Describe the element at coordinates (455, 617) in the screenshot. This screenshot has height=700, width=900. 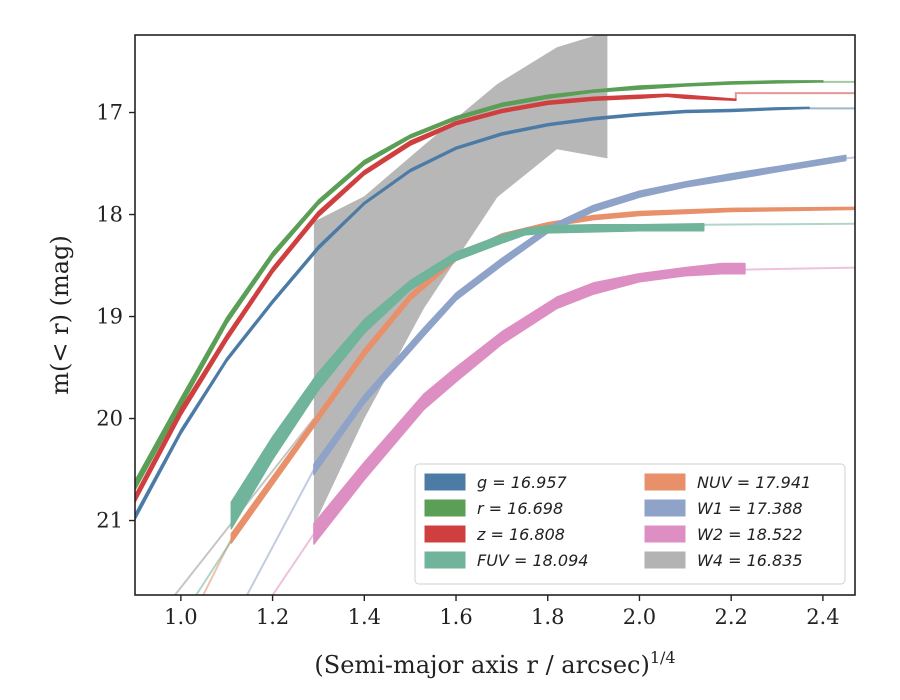
I see `x-tick-label-3: 1.6` at that location.